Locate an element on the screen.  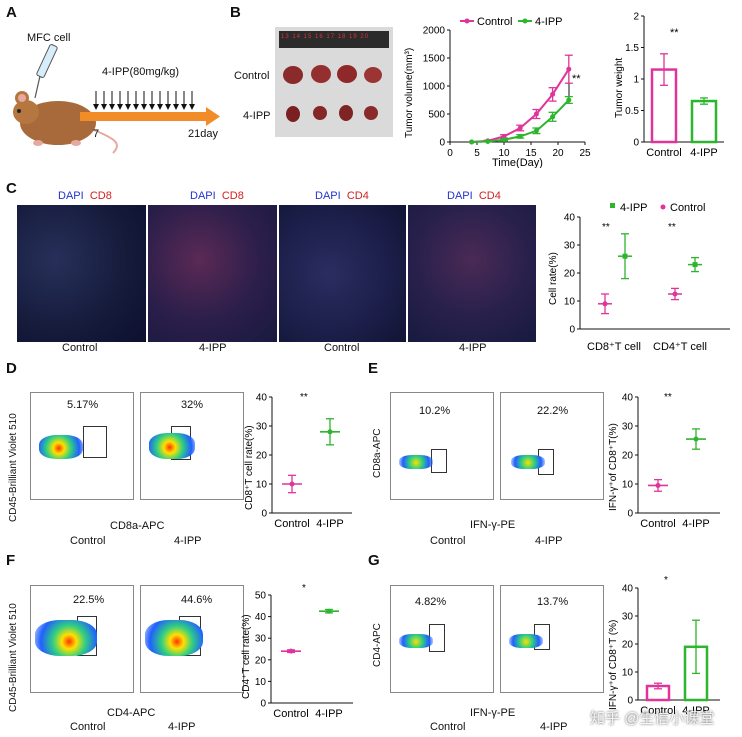
f-ylabel: CD45-Brilliant Violet 510 is located at coordinates (13, 657).